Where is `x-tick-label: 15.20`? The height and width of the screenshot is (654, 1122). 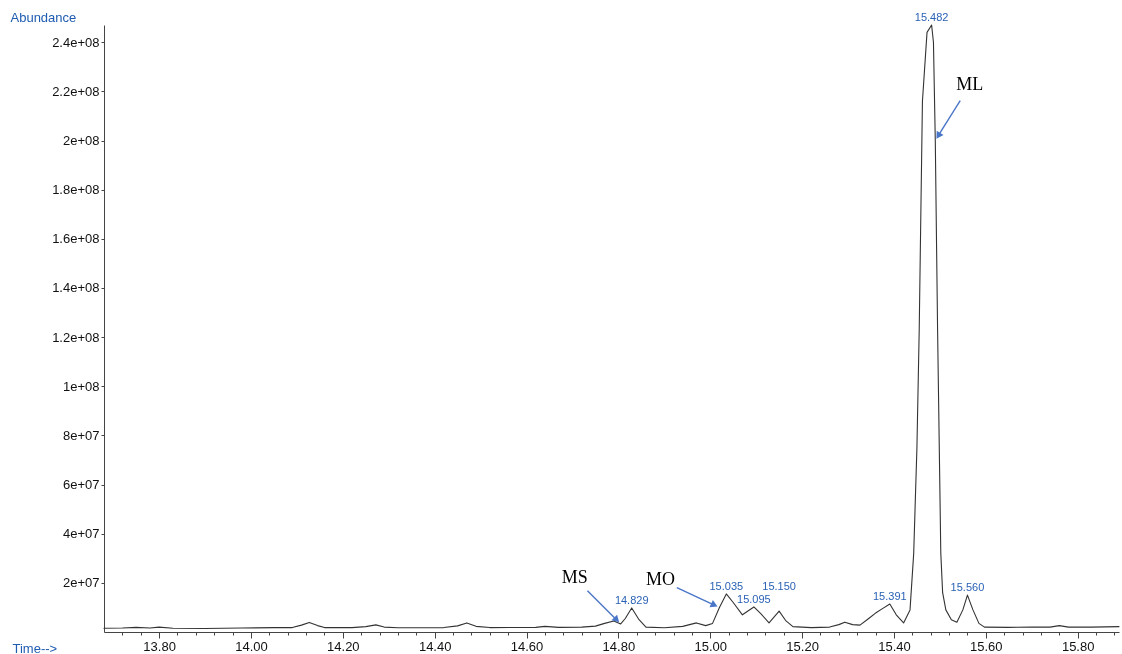
x-tick-label: 15.20 is located at coordinates (802, 646).